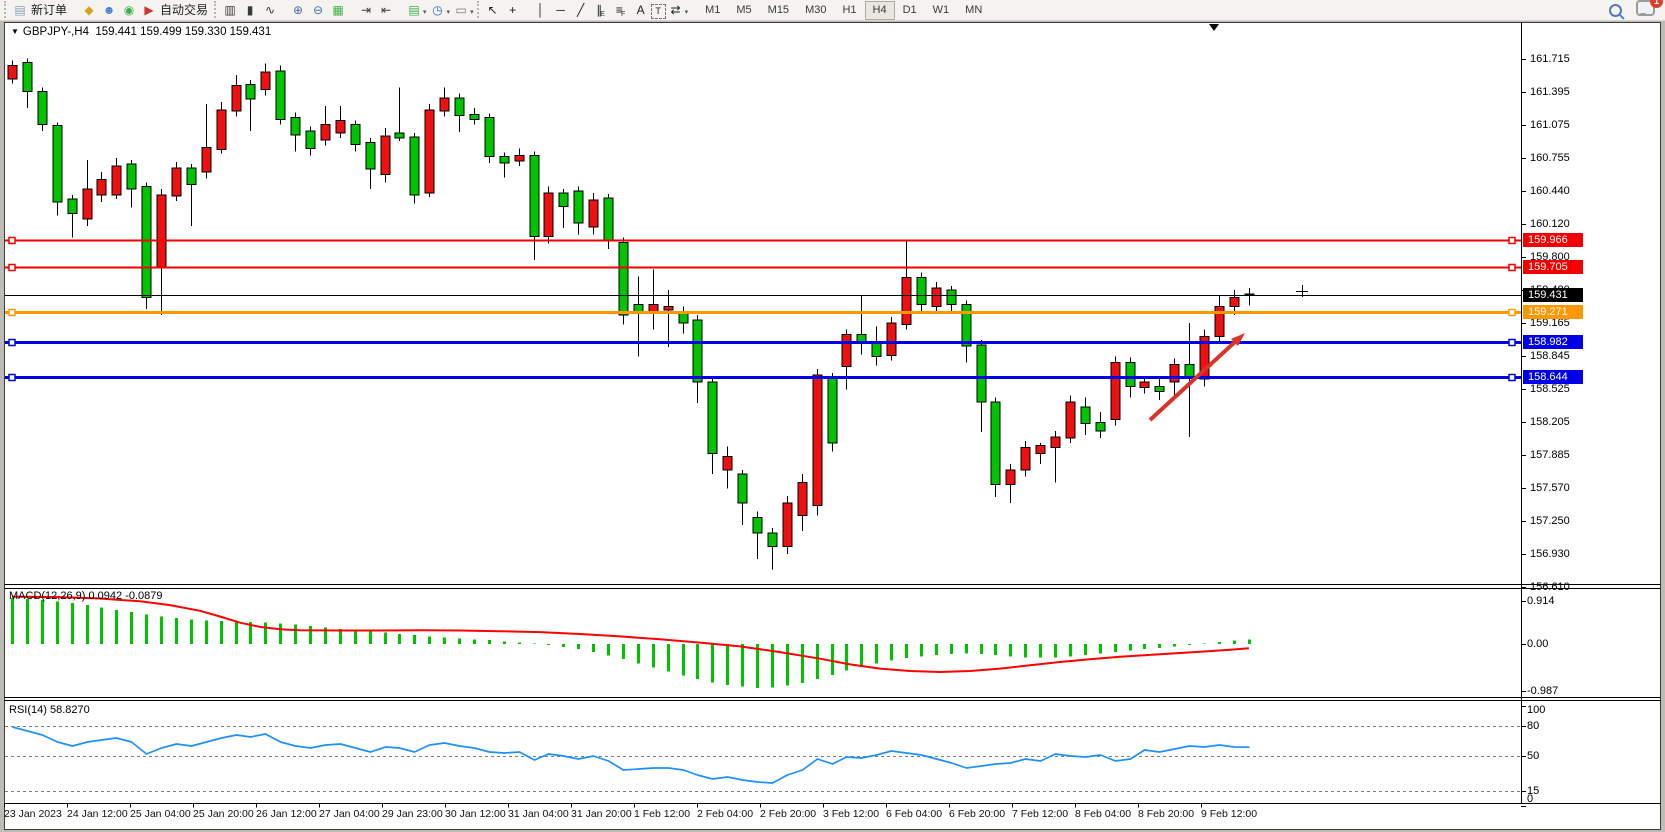  Describe the element at coordinates (713, 9) in the screenshot. I see `timeframe-m1: M1` at that location.